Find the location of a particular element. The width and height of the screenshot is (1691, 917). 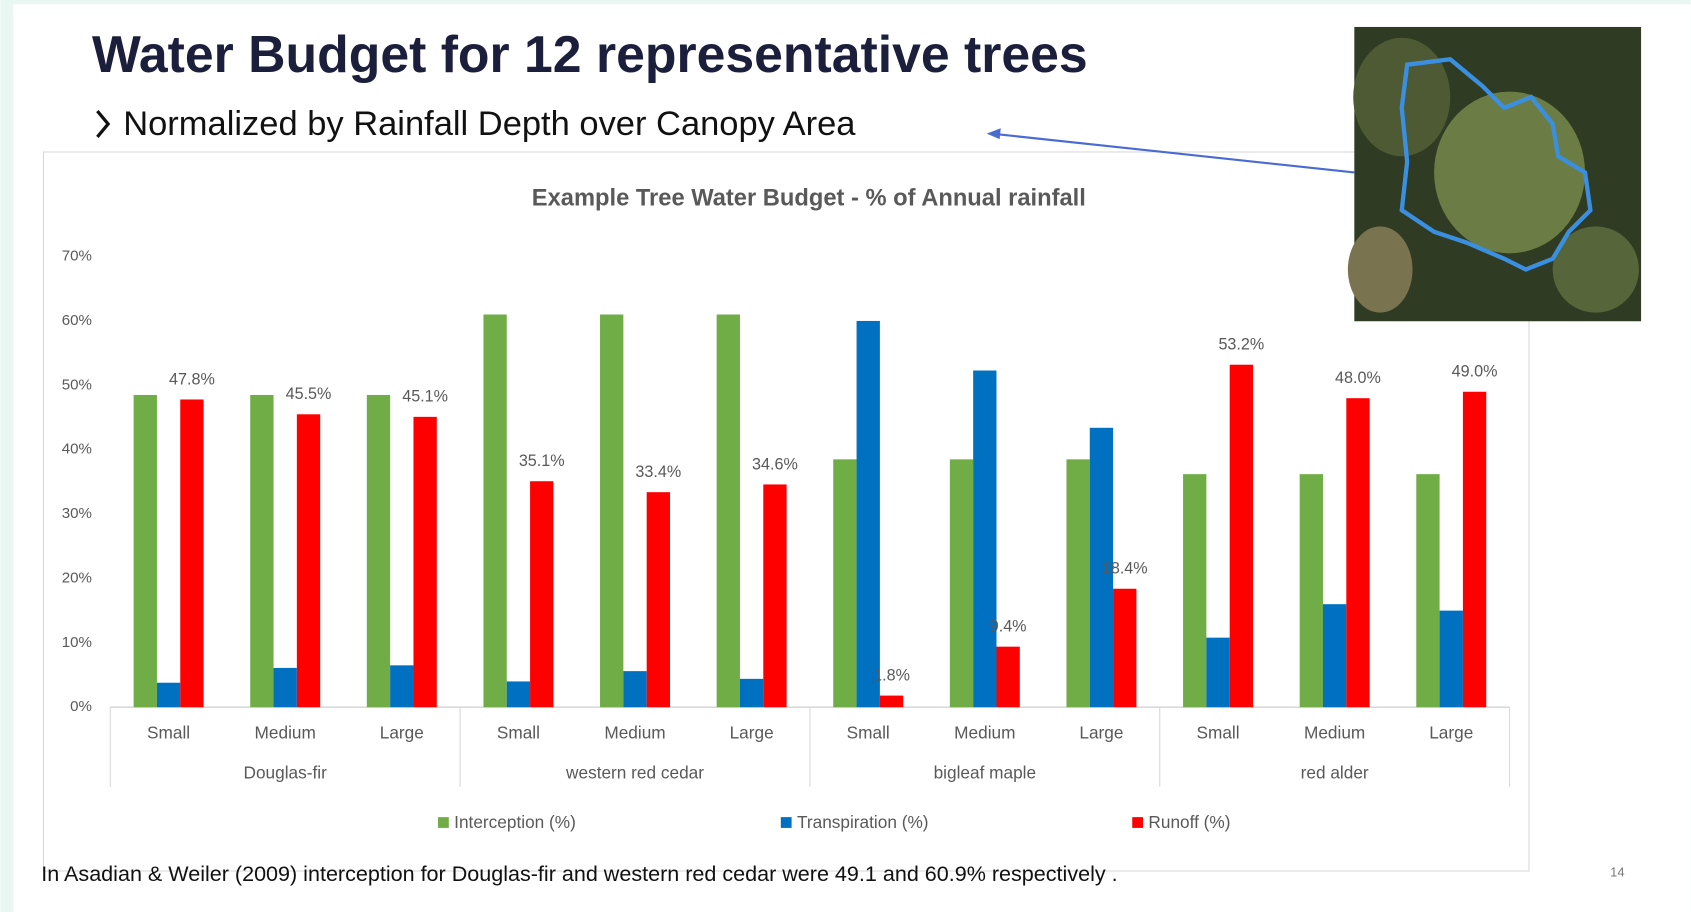

slide-title: Water Budget for 12 representative trees is located at coordinates (590, 54).